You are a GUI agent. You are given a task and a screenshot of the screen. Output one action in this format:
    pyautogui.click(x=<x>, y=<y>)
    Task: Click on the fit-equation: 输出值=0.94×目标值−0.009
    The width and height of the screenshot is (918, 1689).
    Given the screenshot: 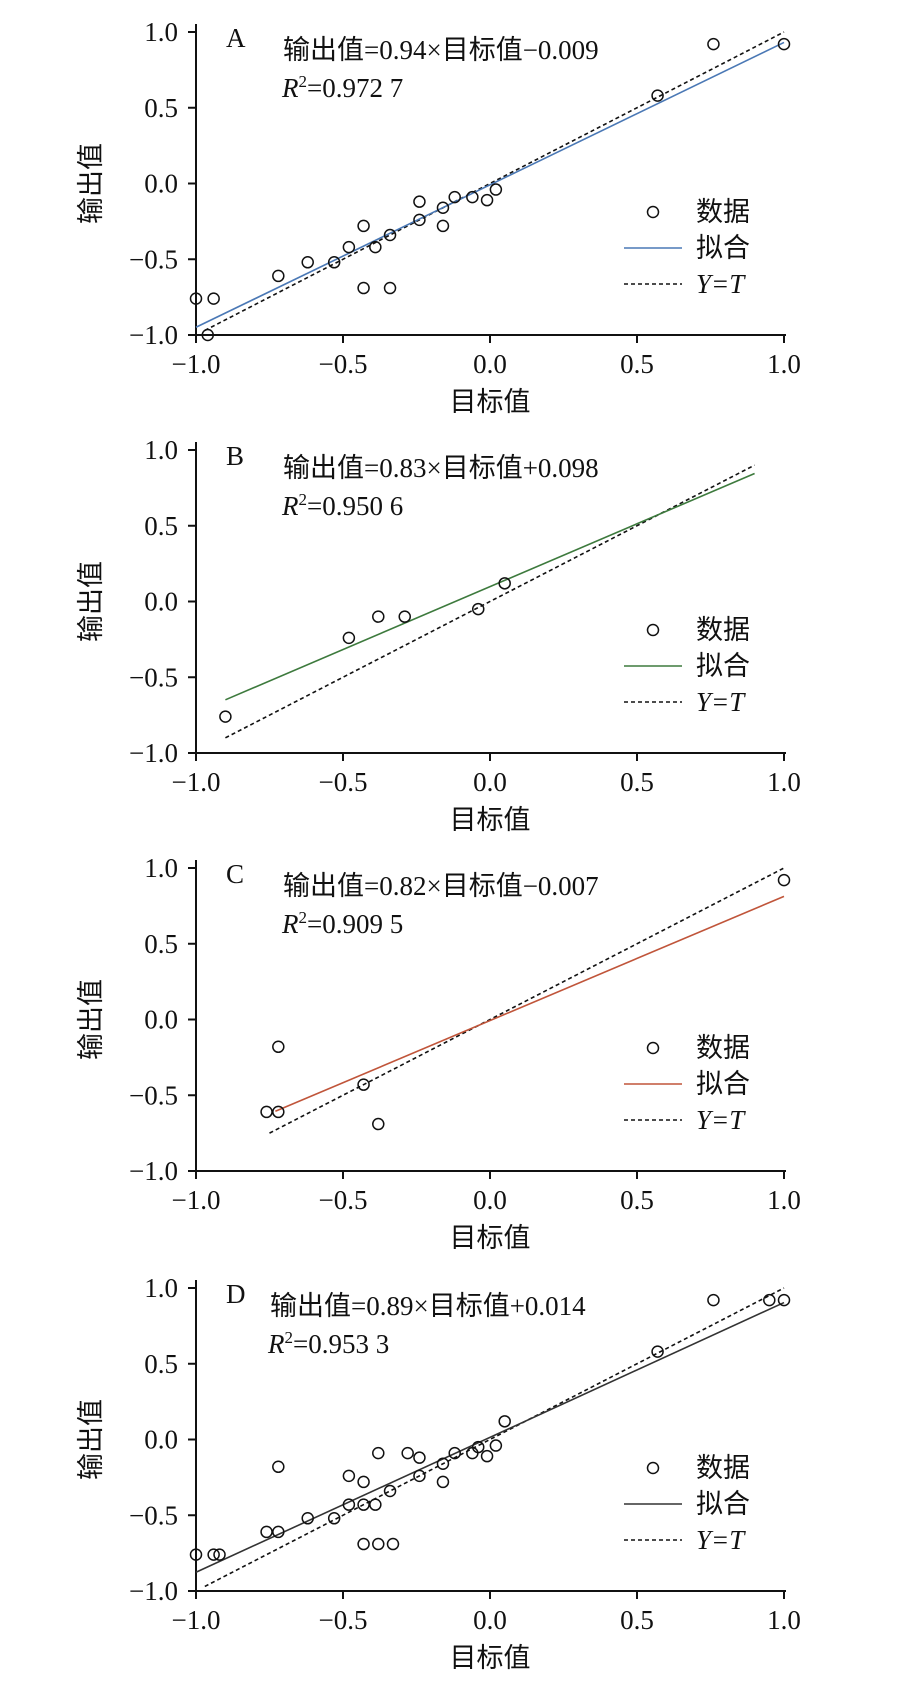 What is the action you would take?
    pyautogui.click(x=441, y=50)
    